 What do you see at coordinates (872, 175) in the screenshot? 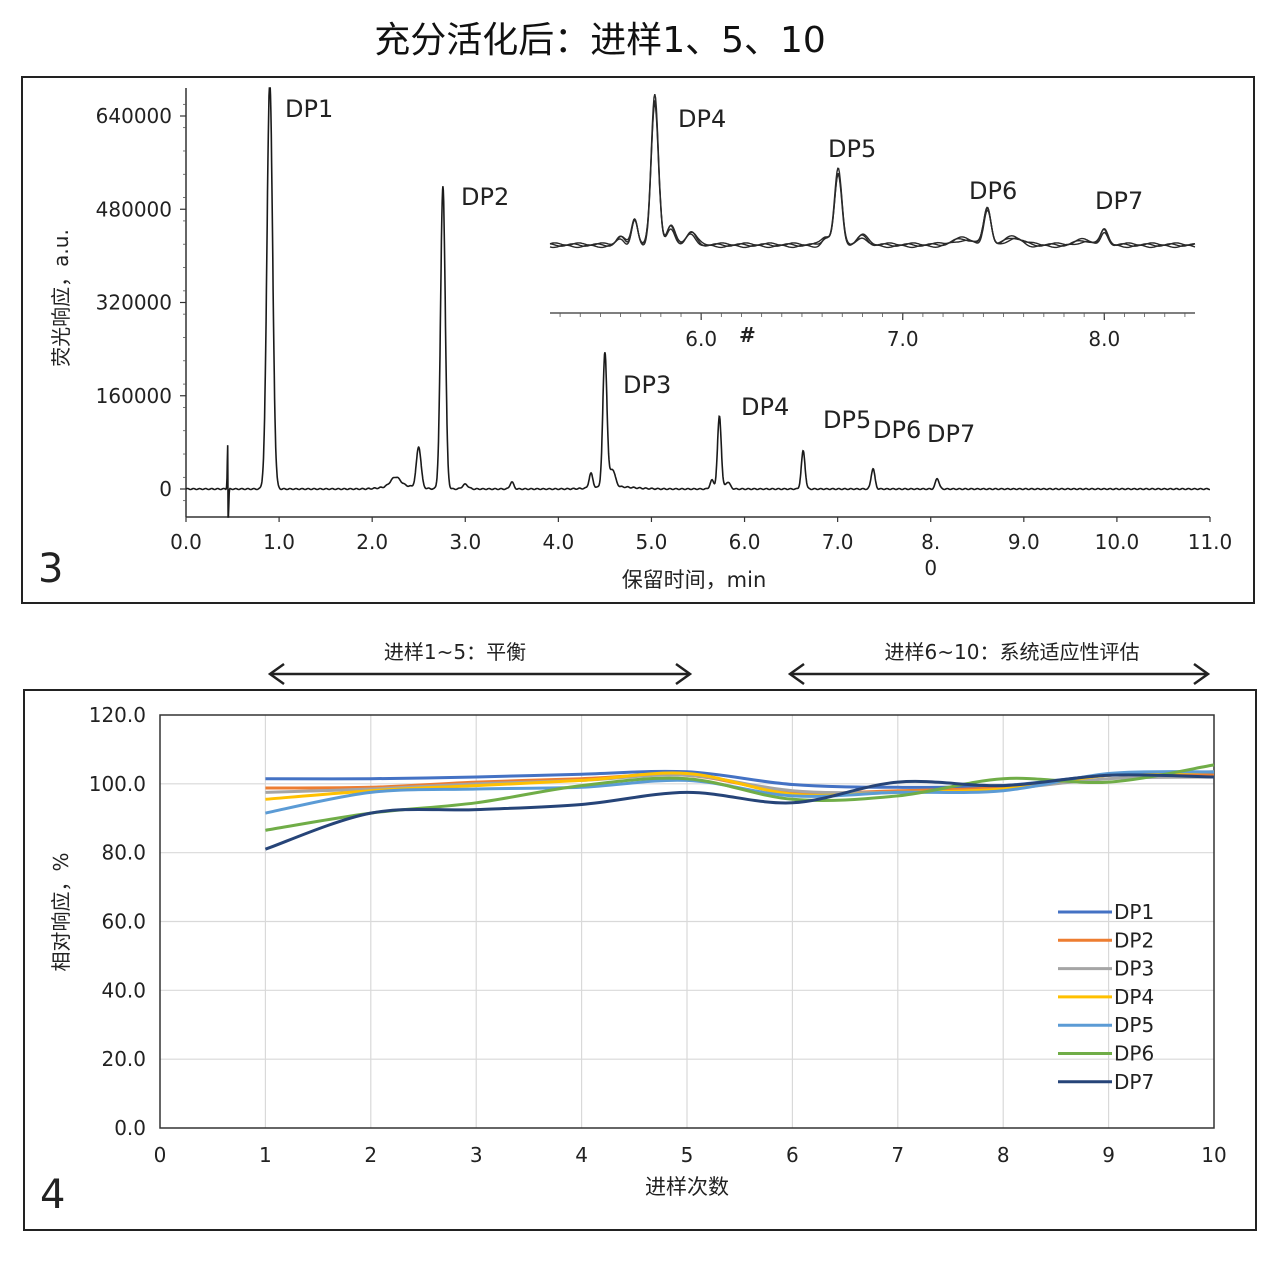
I see `inset-trace-injection-c` at bounding box center [872, 175].